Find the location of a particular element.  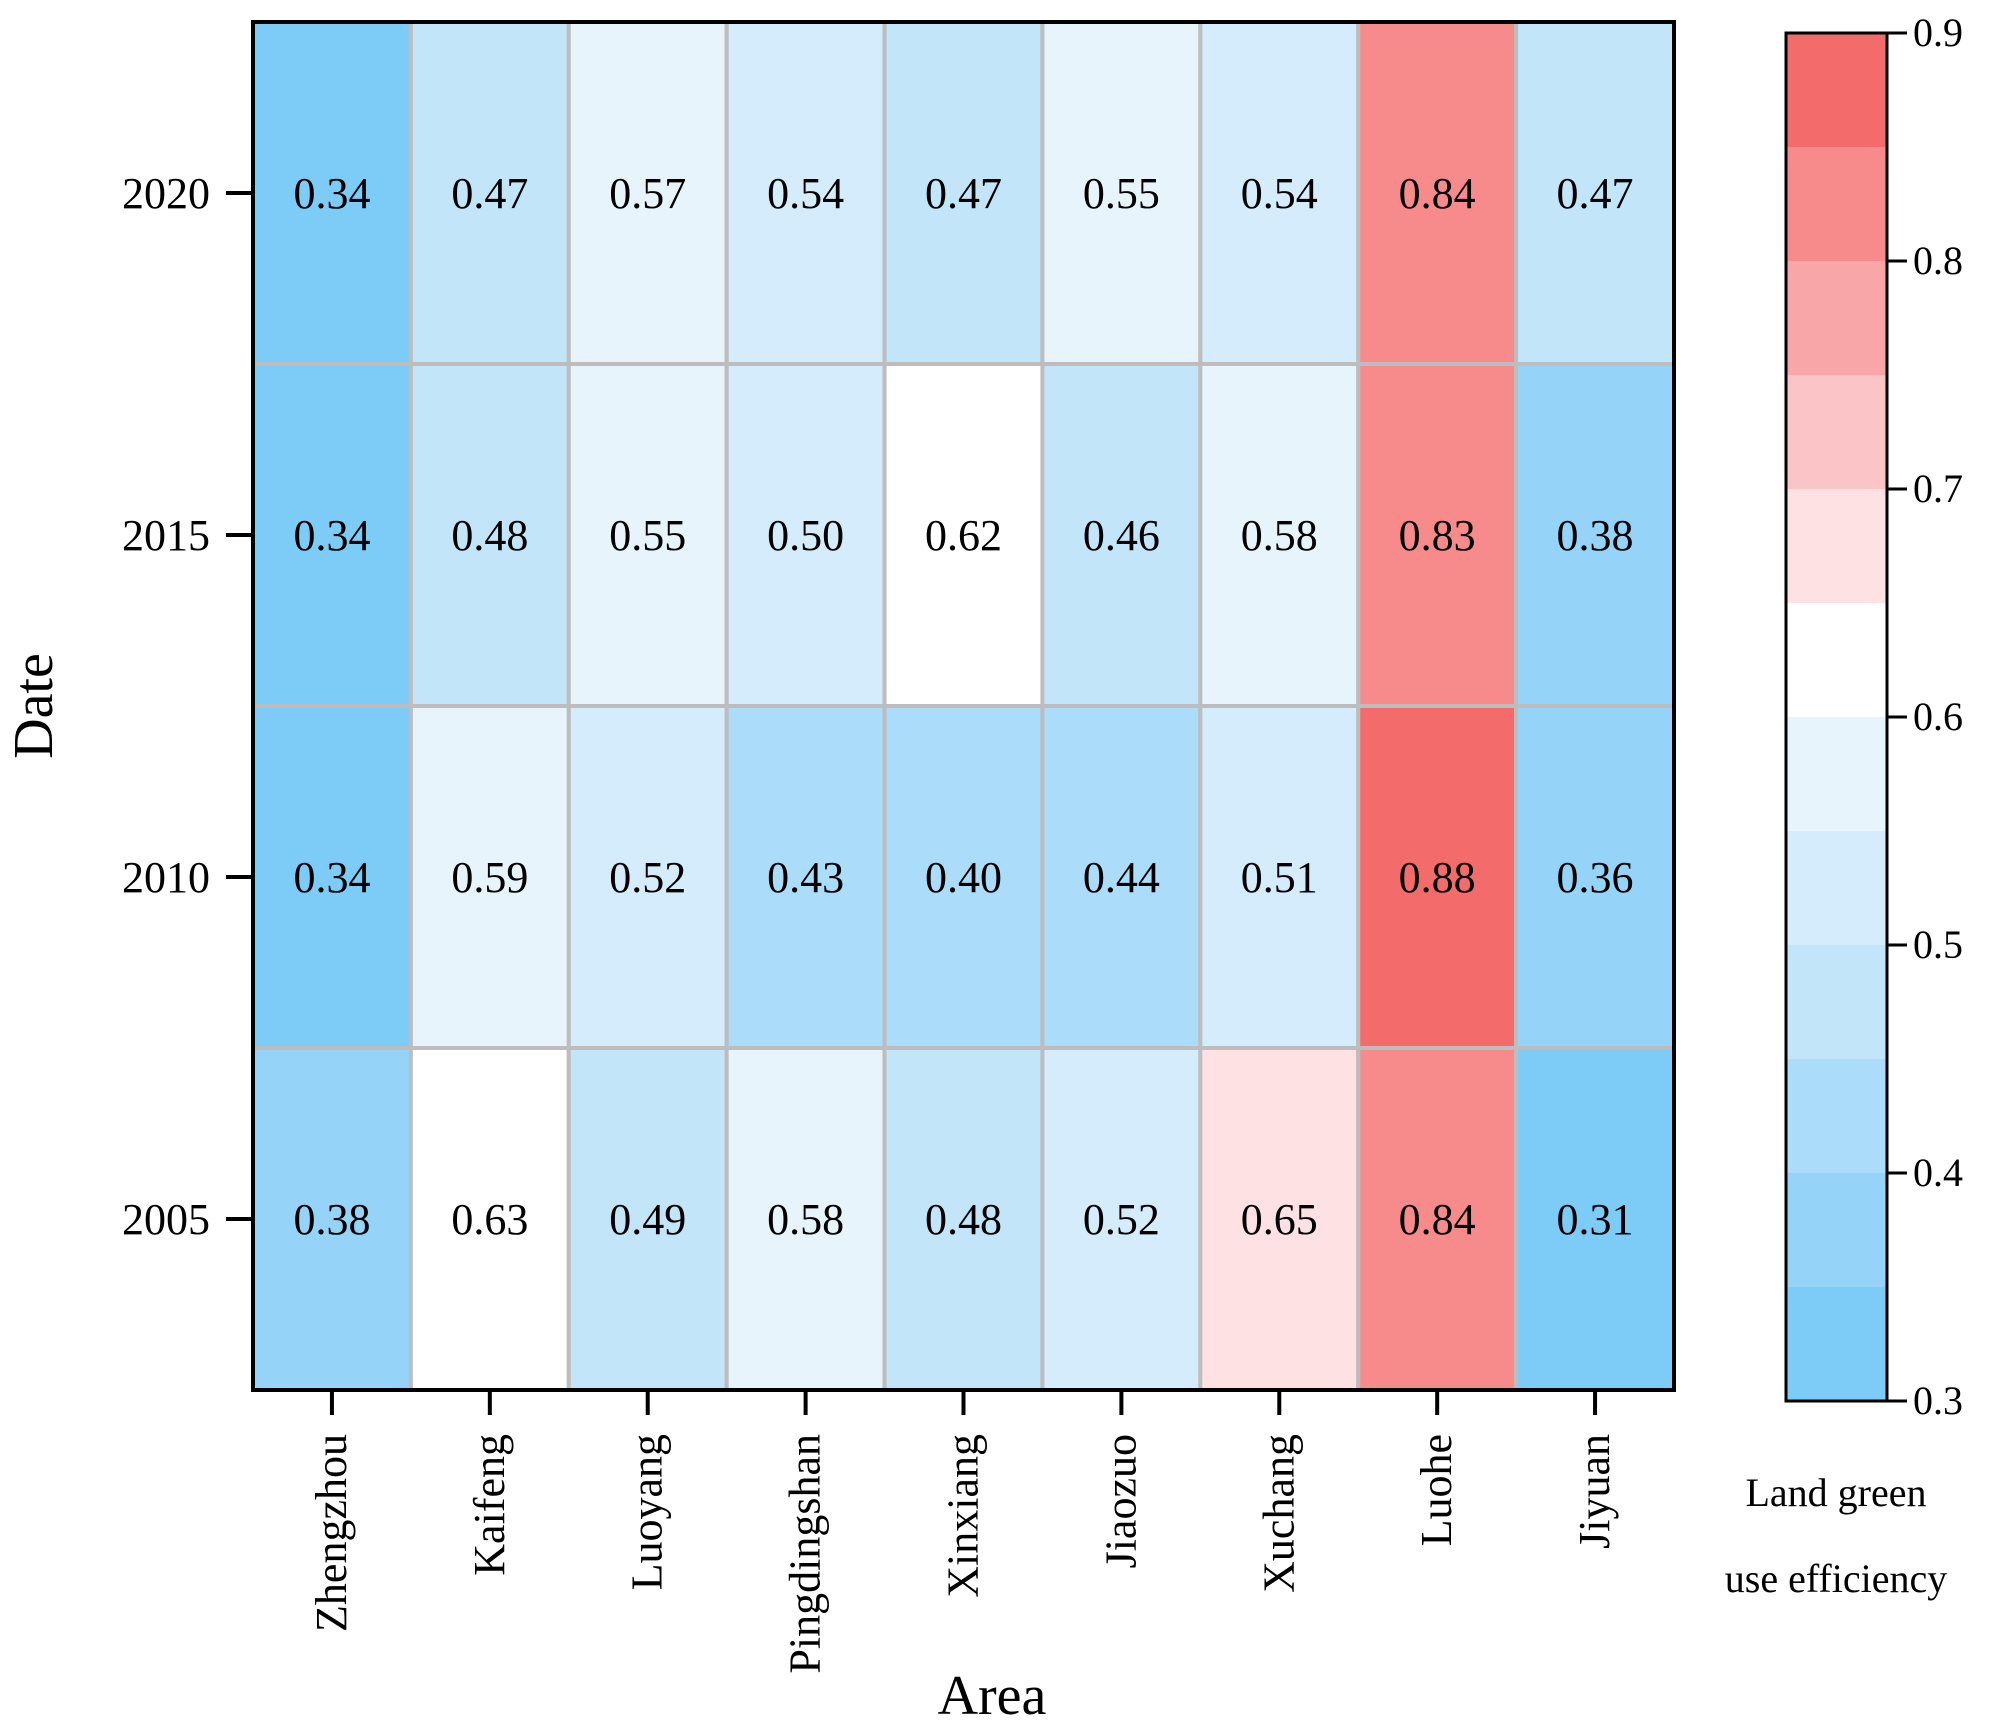

x-tick-label: Kaifeng is located at coordinates (489, 1505).